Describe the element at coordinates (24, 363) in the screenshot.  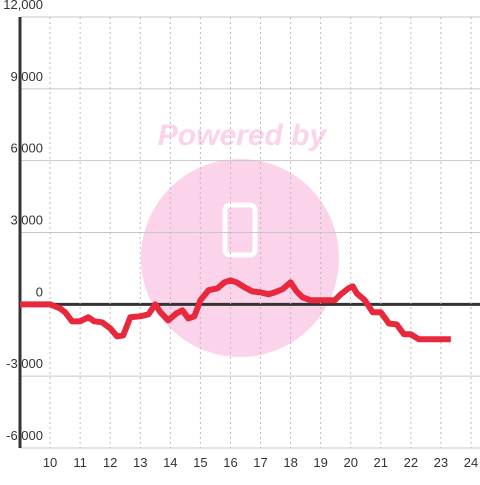
I see `y-tick-label: -3,000` at that location.